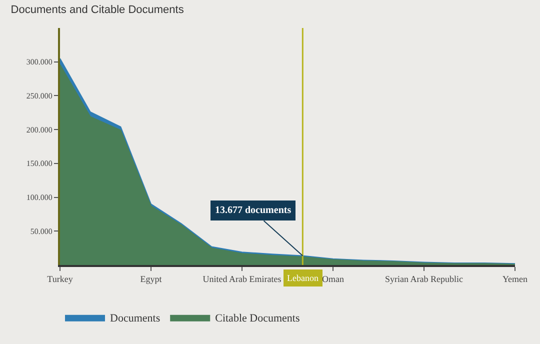 The image size is (540, 344). I want to click on legend-label: Documents, so click(135, 318).